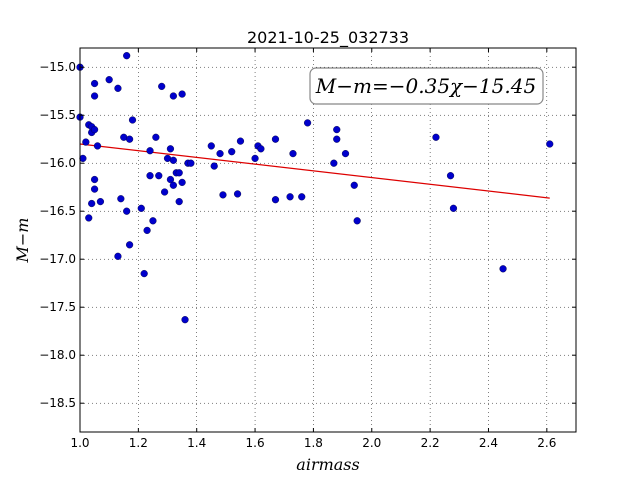 The width and height of the screenshot is (640, 480). I want to click on x-tick-label: 2.0, so click(371, 443).